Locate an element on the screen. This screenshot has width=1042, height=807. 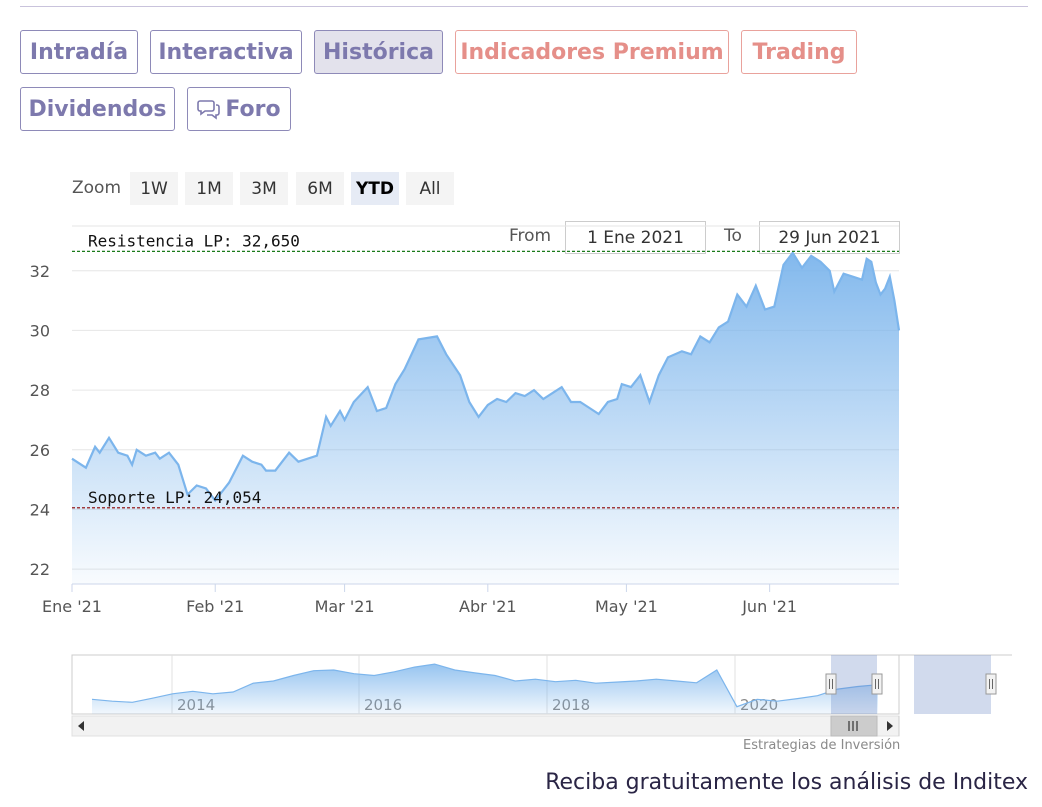
tab-indicadores-premium: Indicadores Premium is located at coordinates (592, 52).